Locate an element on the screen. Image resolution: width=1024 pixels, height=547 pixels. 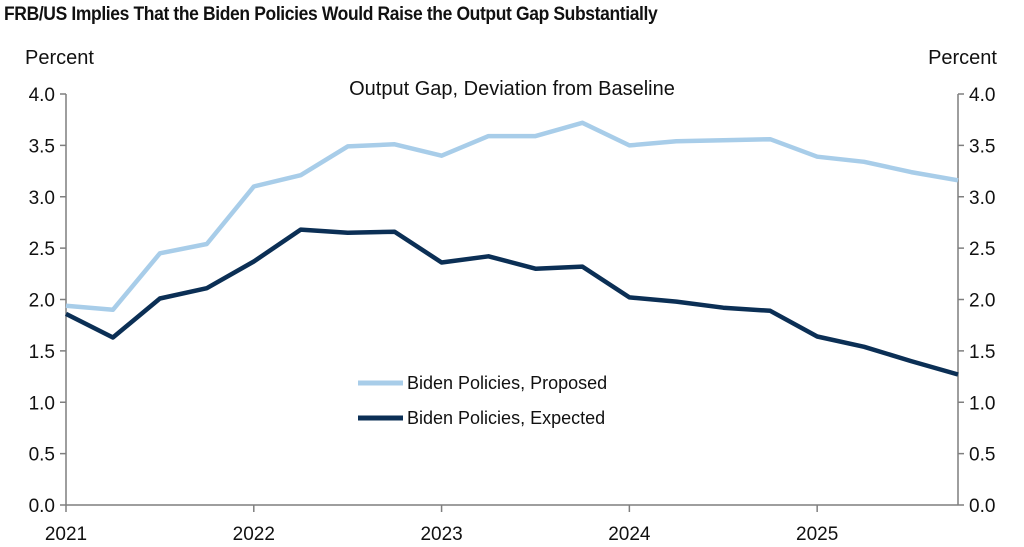
left-y-tick-label: 2.5 is located at coordinates (42, 249).